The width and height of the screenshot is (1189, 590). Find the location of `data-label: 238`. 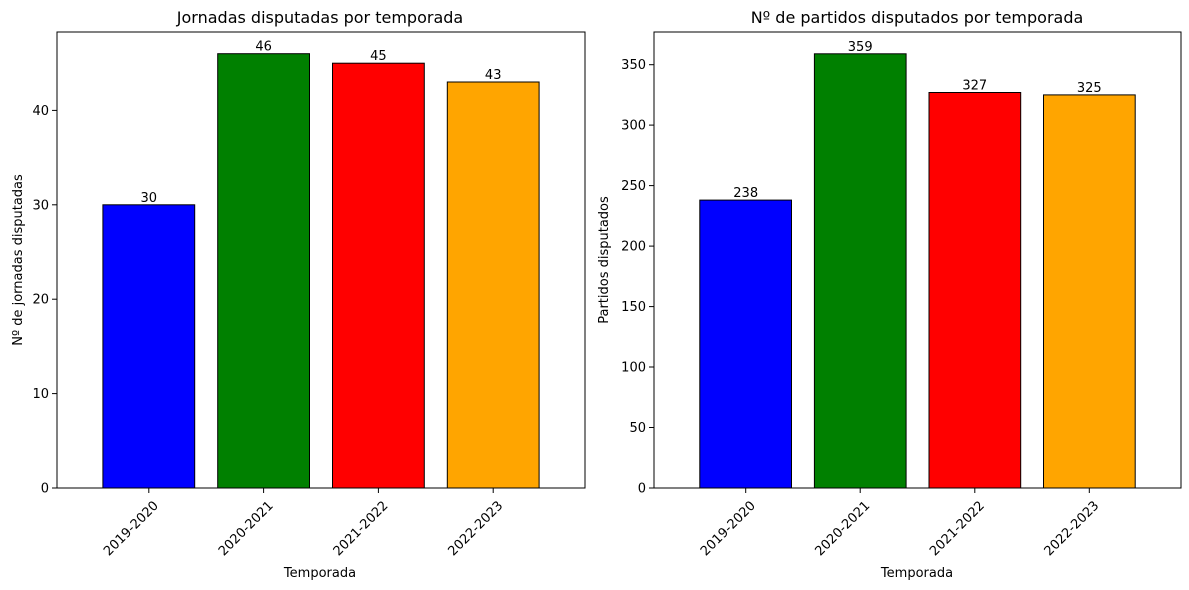

data-label: 238 is located at coordinates (745, 193).